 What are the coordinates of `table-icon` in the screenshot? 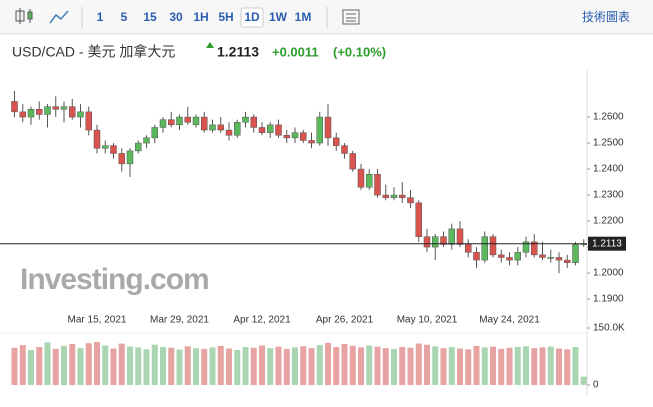 It's located at (351, 17).